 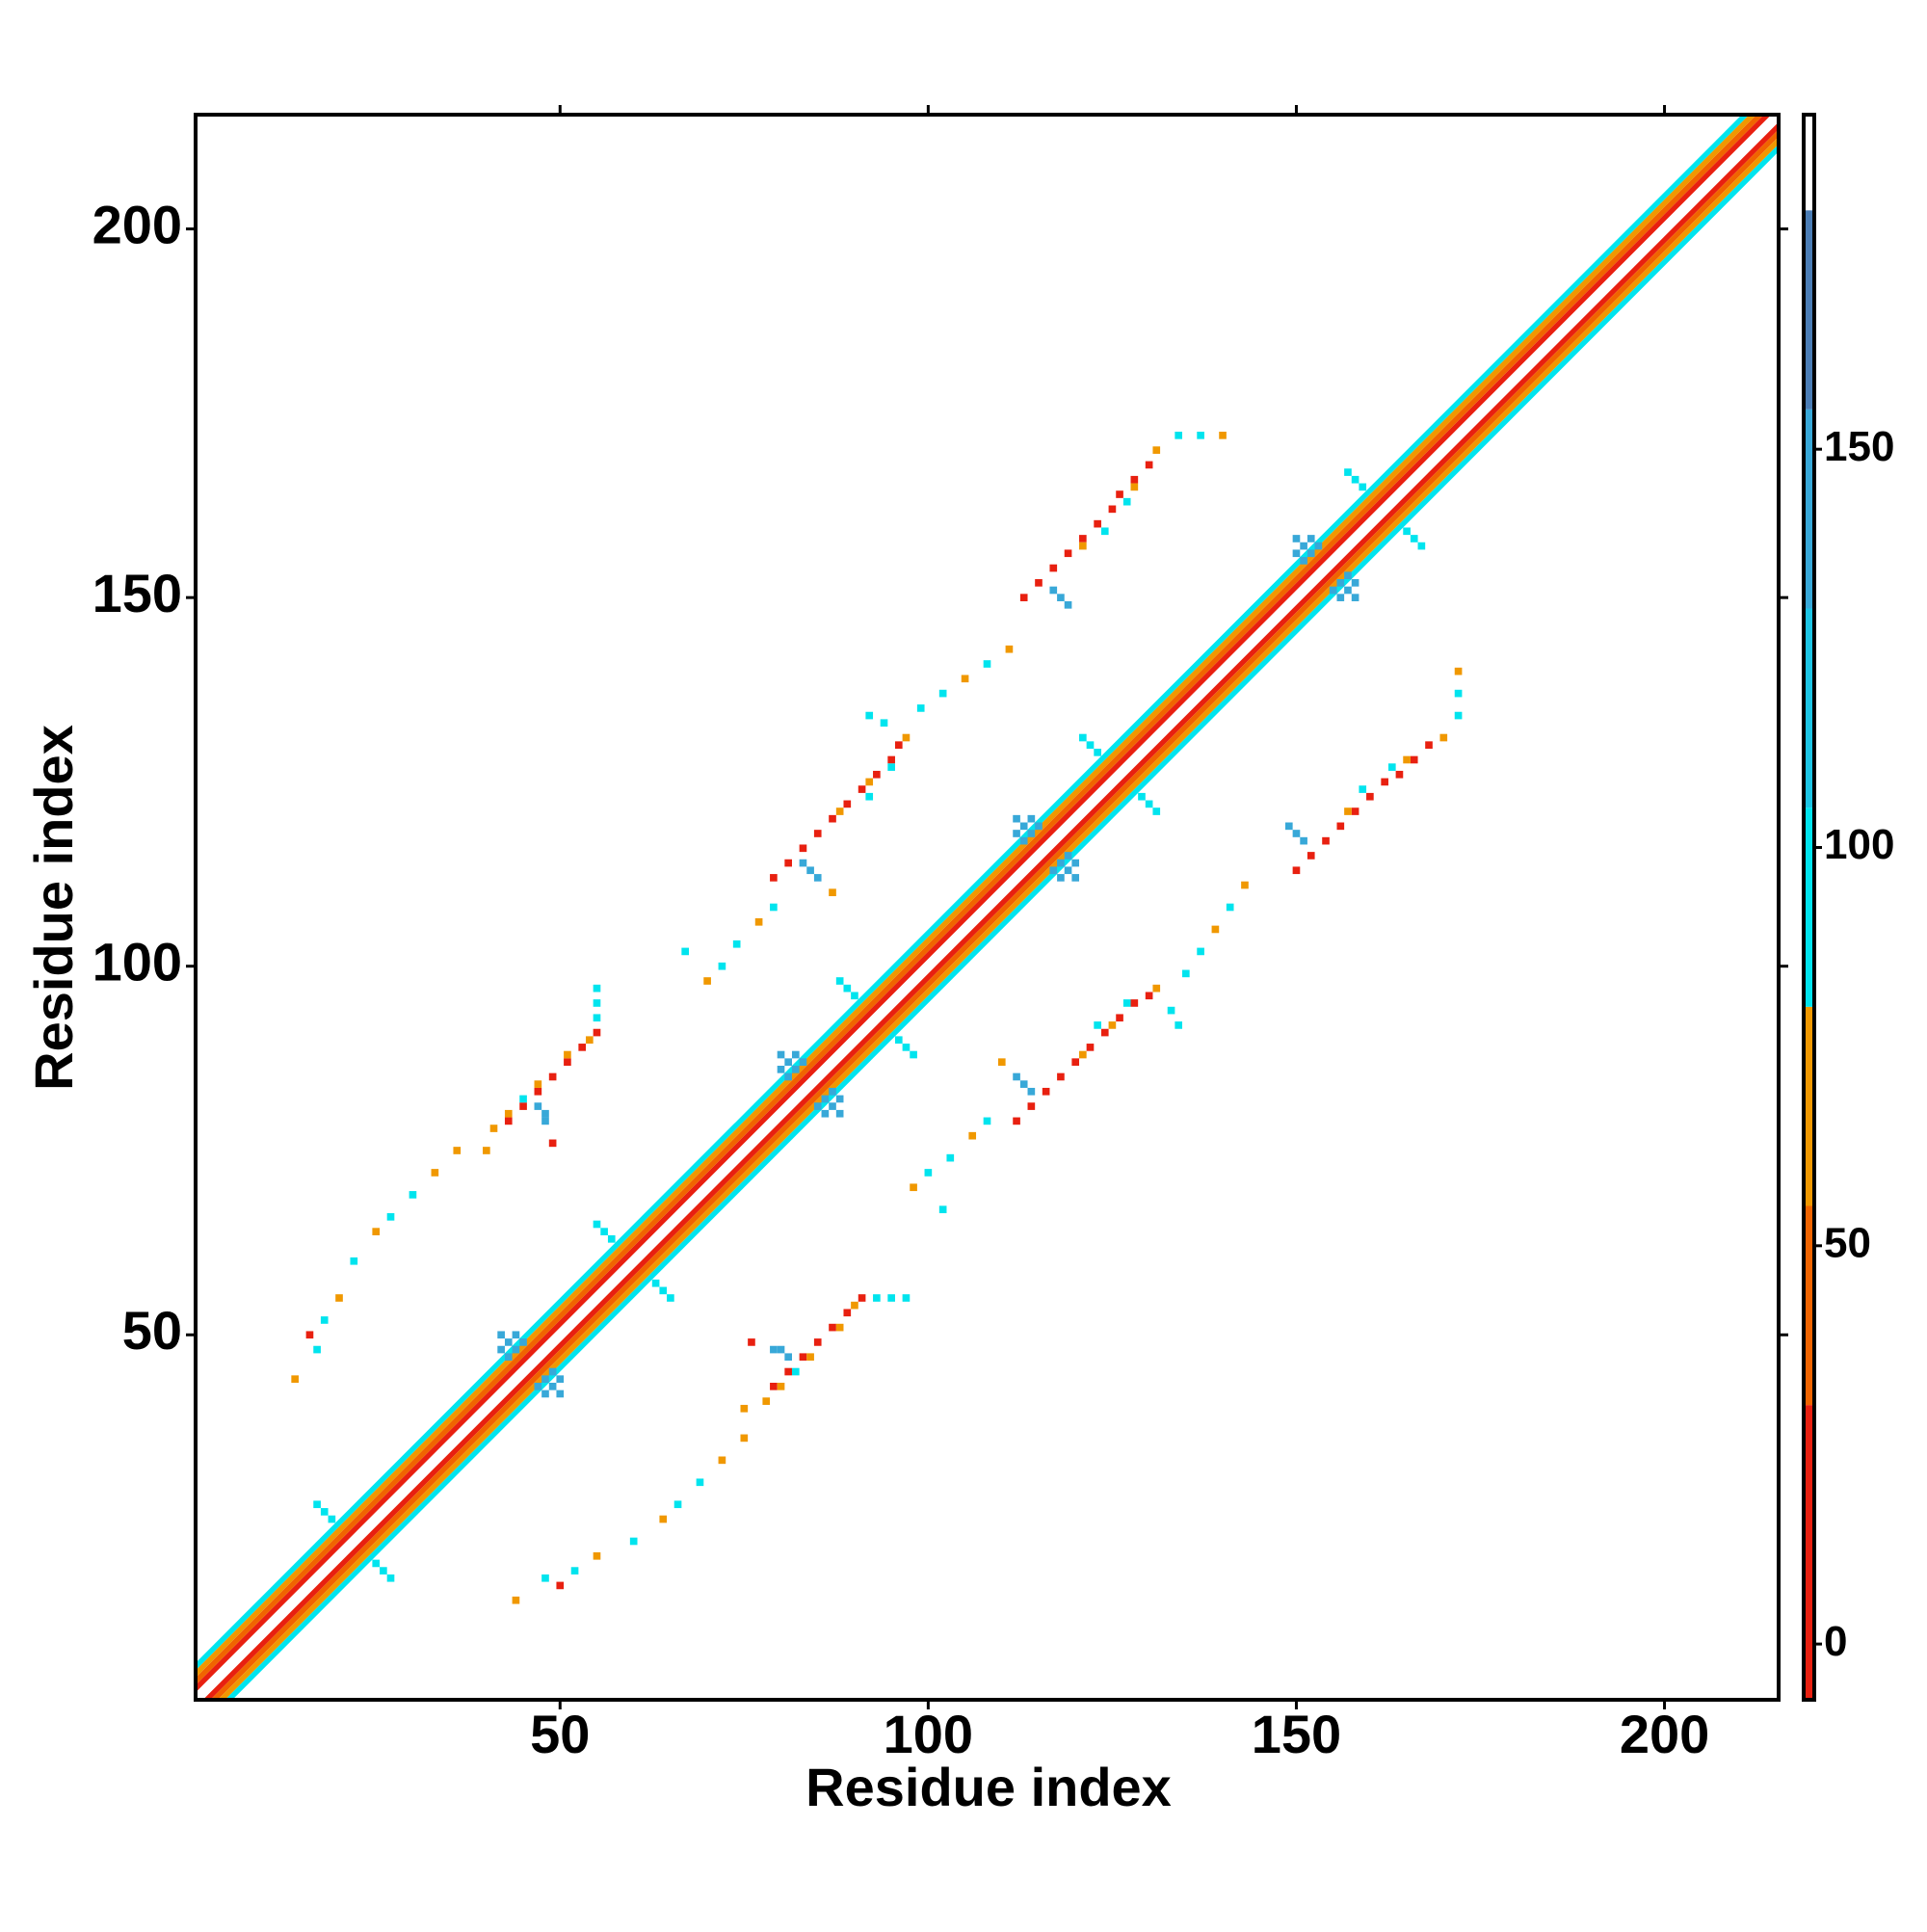 I want to click on y-tick-label: 50, so click(x=152, y=1330).